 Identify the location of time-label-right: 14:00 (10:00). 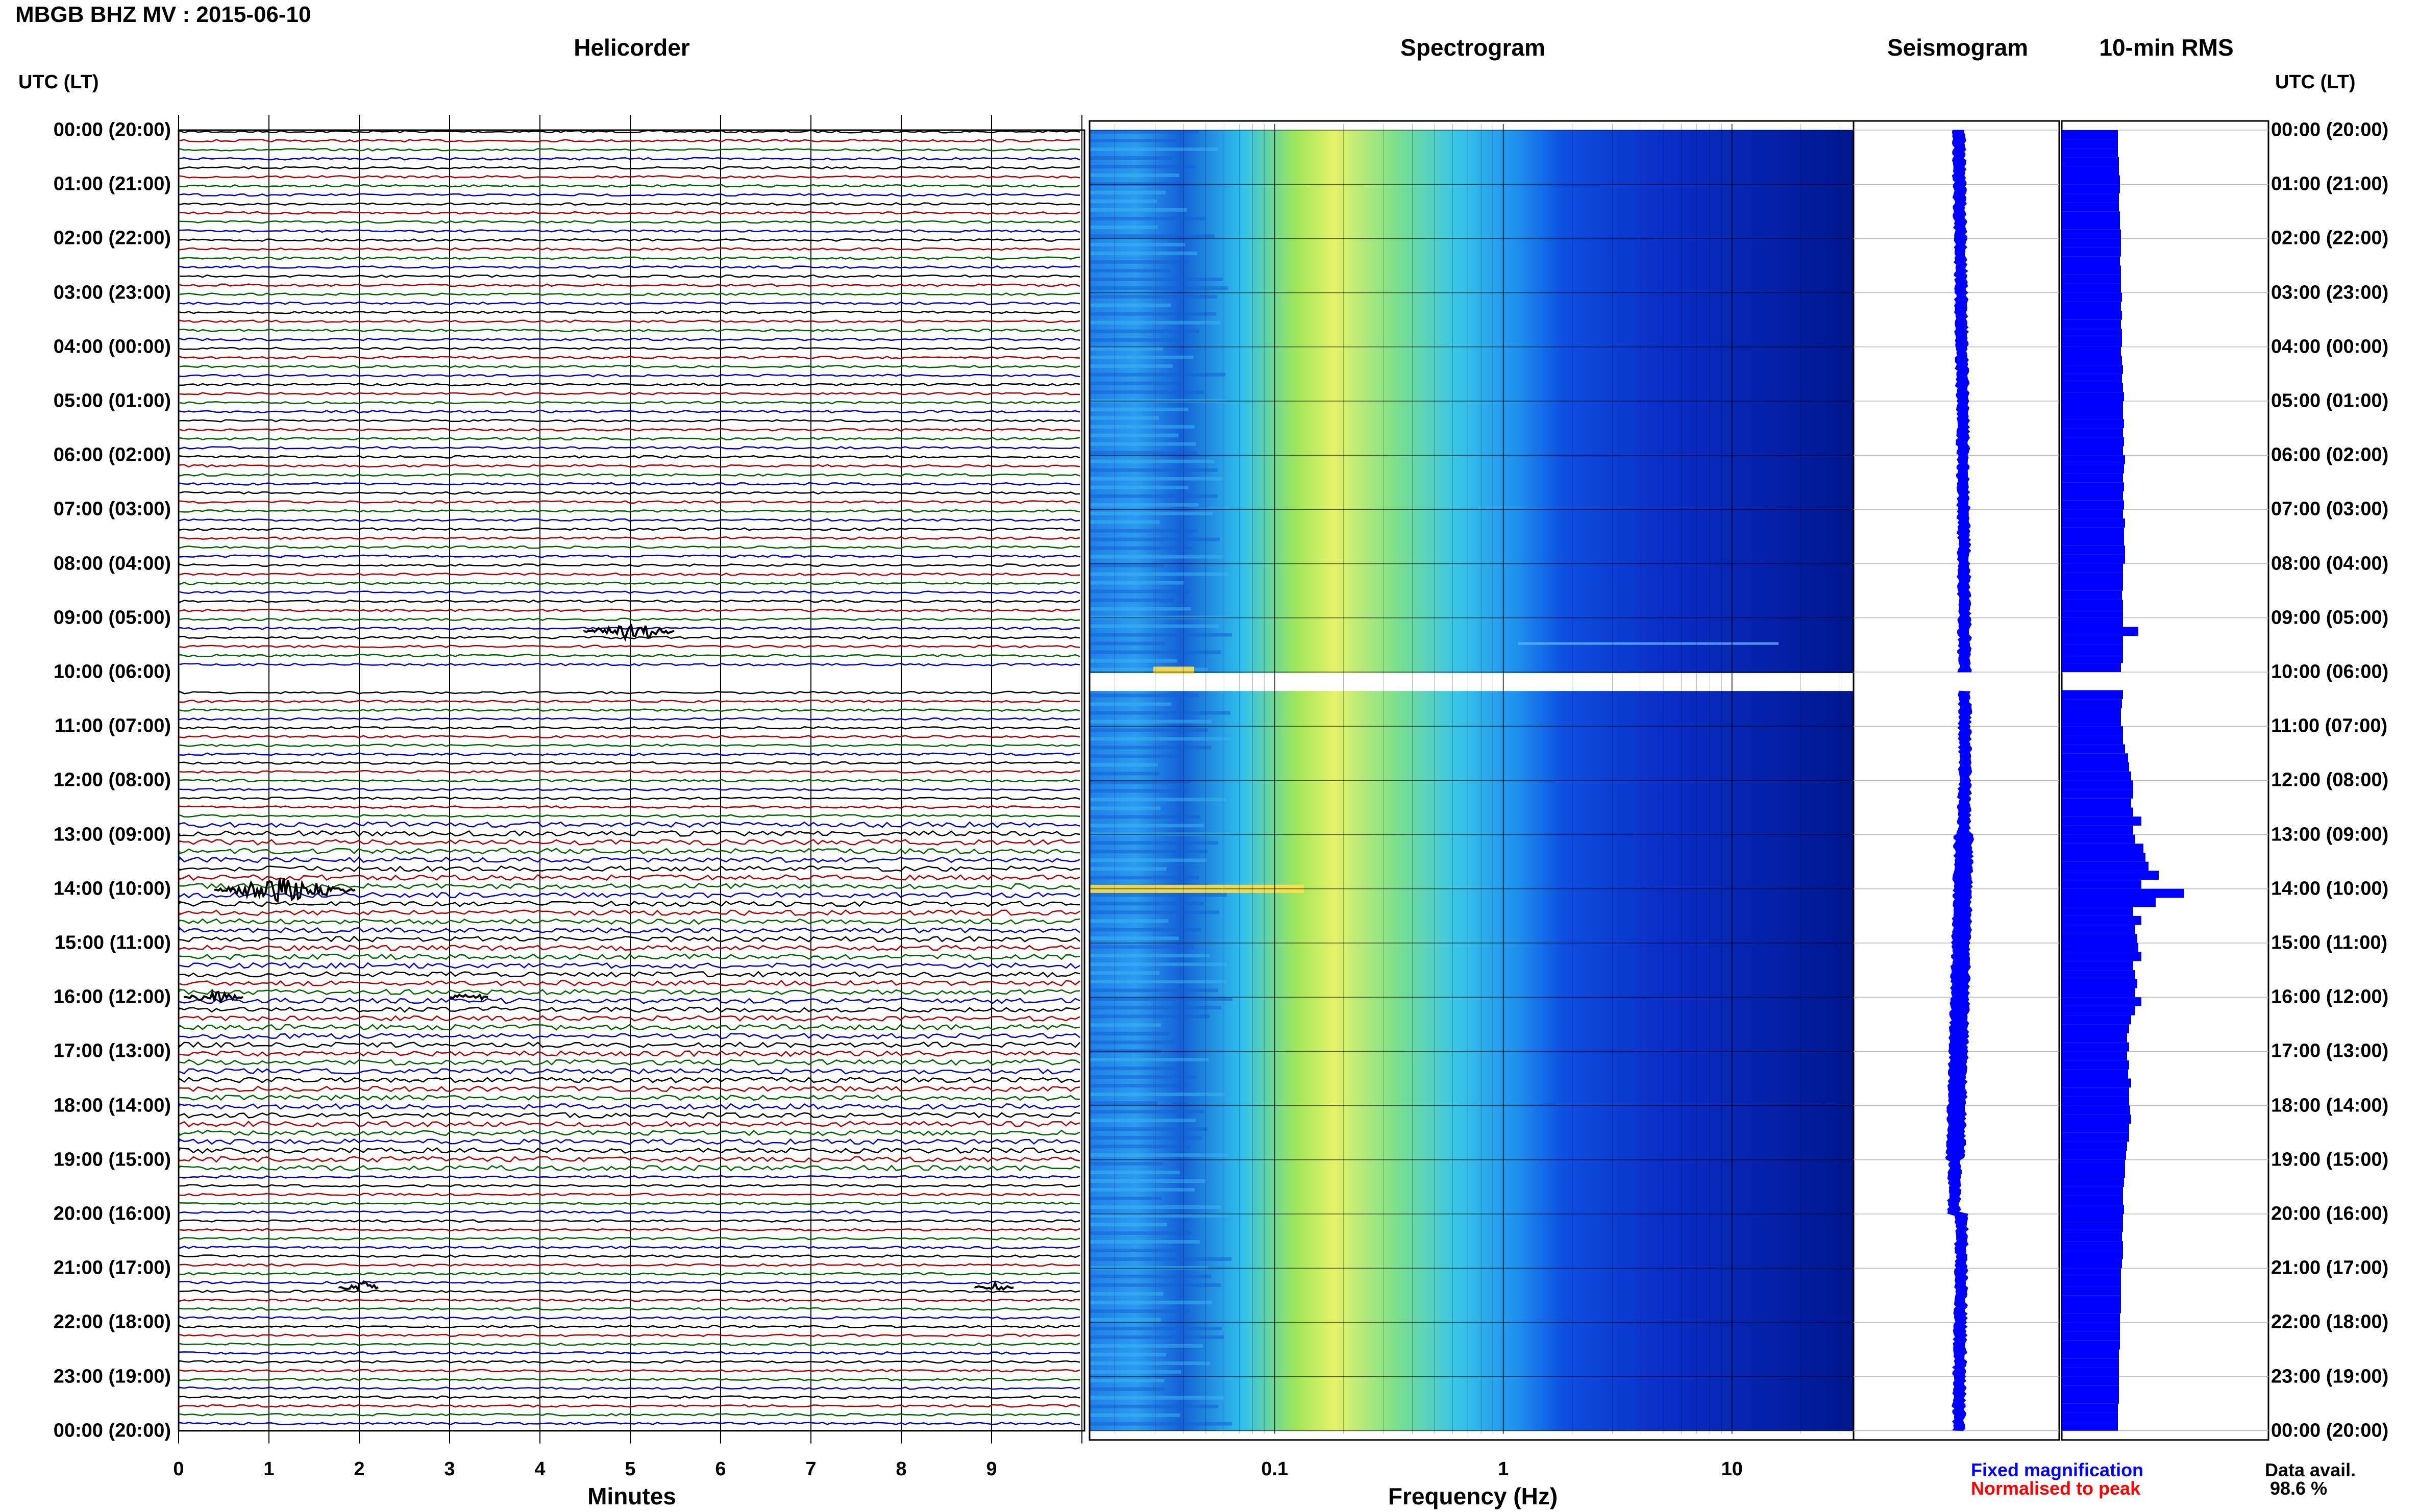
(2330, 889).